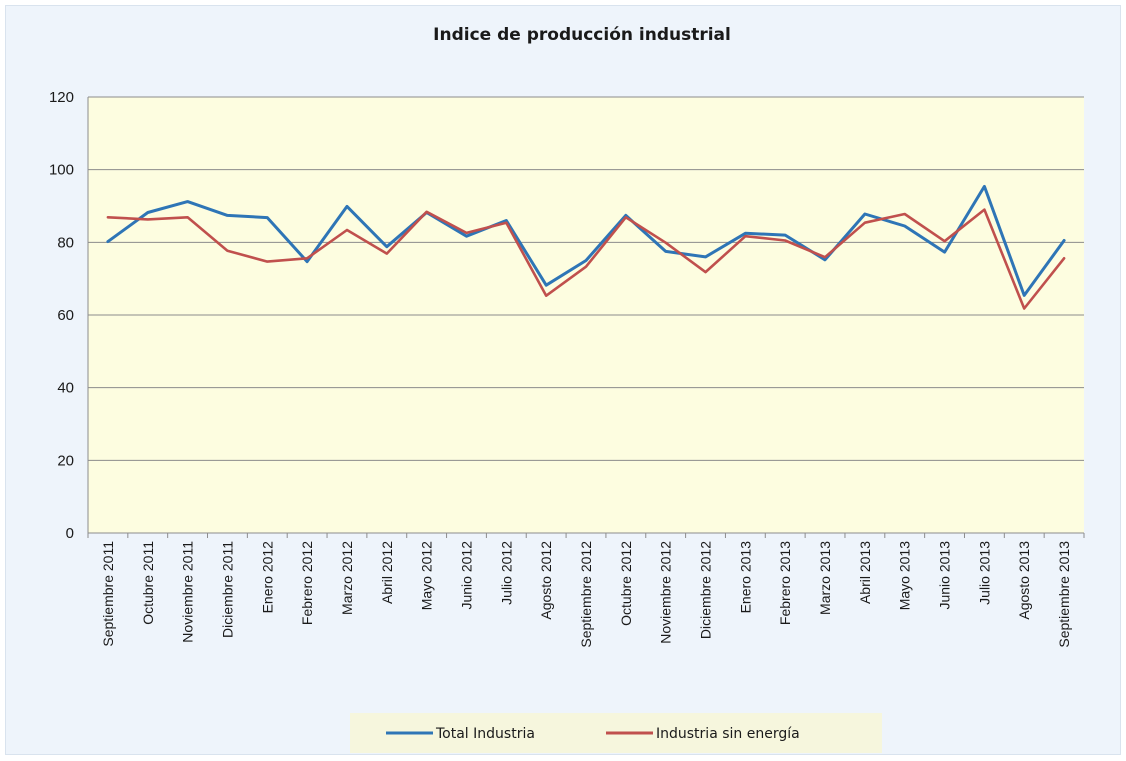 This screenshot has height=761, width=1126. Describe the element at coordinates (785, 583) in the screenshot. I see `x-tick-label: Febrero 2013` at that location.